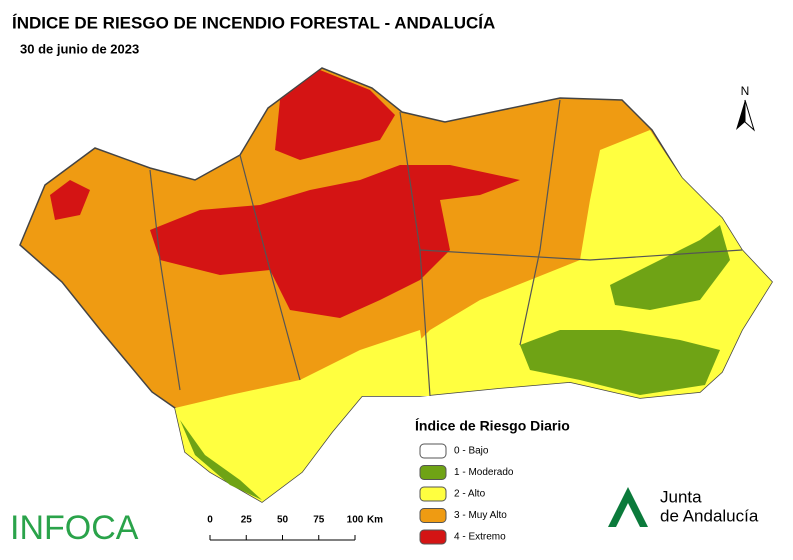 This screenshot has width=793, height=560. I want to click on zone-high-south, so click(302, 416).